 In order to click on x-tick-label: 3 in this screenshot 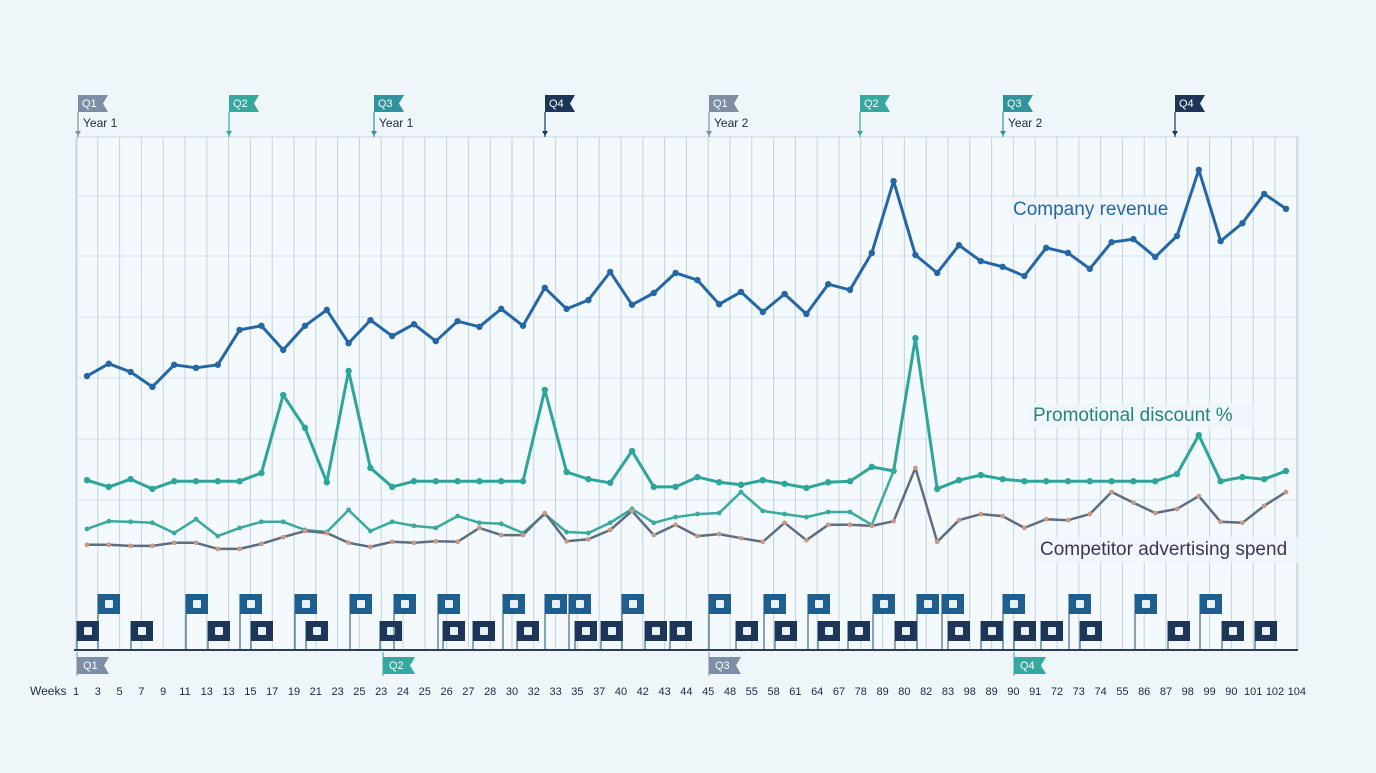, I will do `click(98, 692)`.